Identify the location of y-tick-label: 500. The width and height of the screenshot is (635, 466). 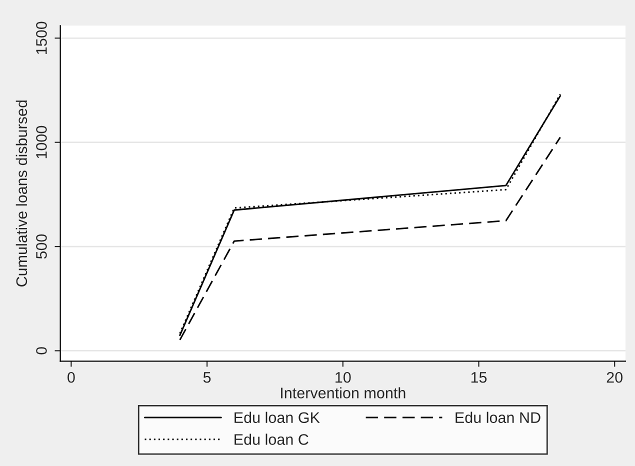
(41, 246).